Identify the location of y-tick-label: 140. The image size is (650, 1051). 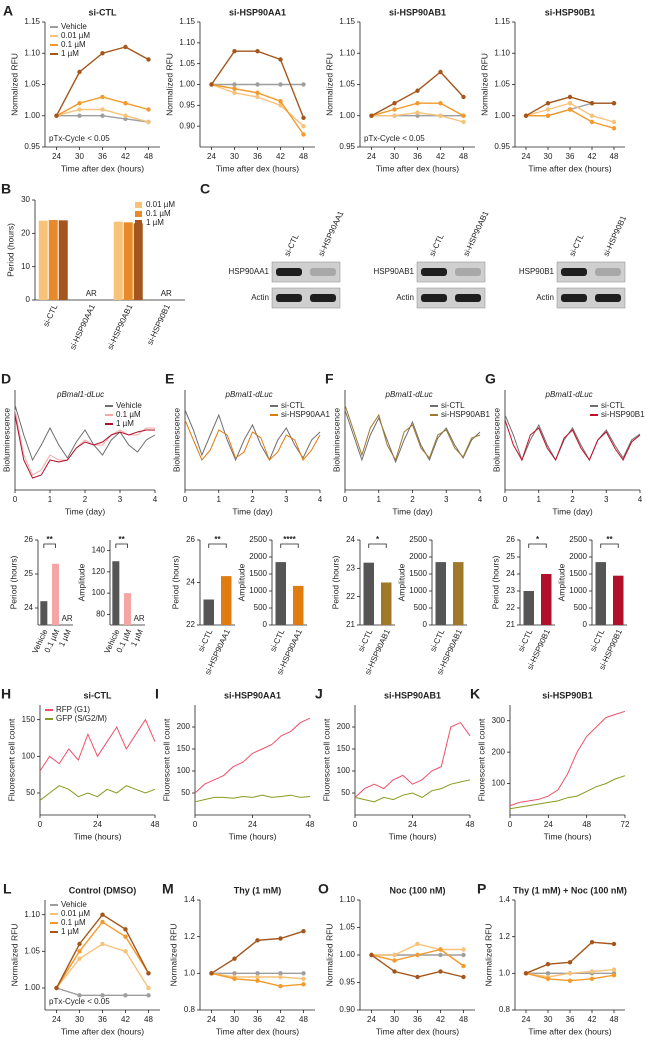
(99, 550).